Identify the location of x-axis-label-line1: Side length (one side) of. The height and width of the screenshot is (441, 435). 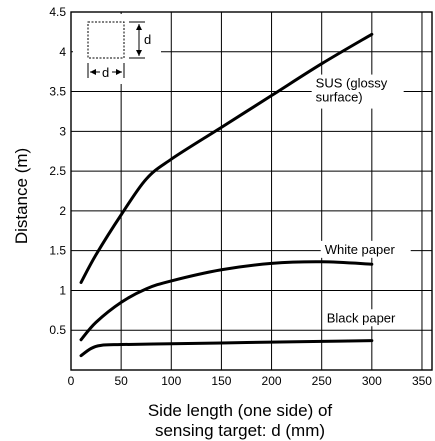
(240, 410).